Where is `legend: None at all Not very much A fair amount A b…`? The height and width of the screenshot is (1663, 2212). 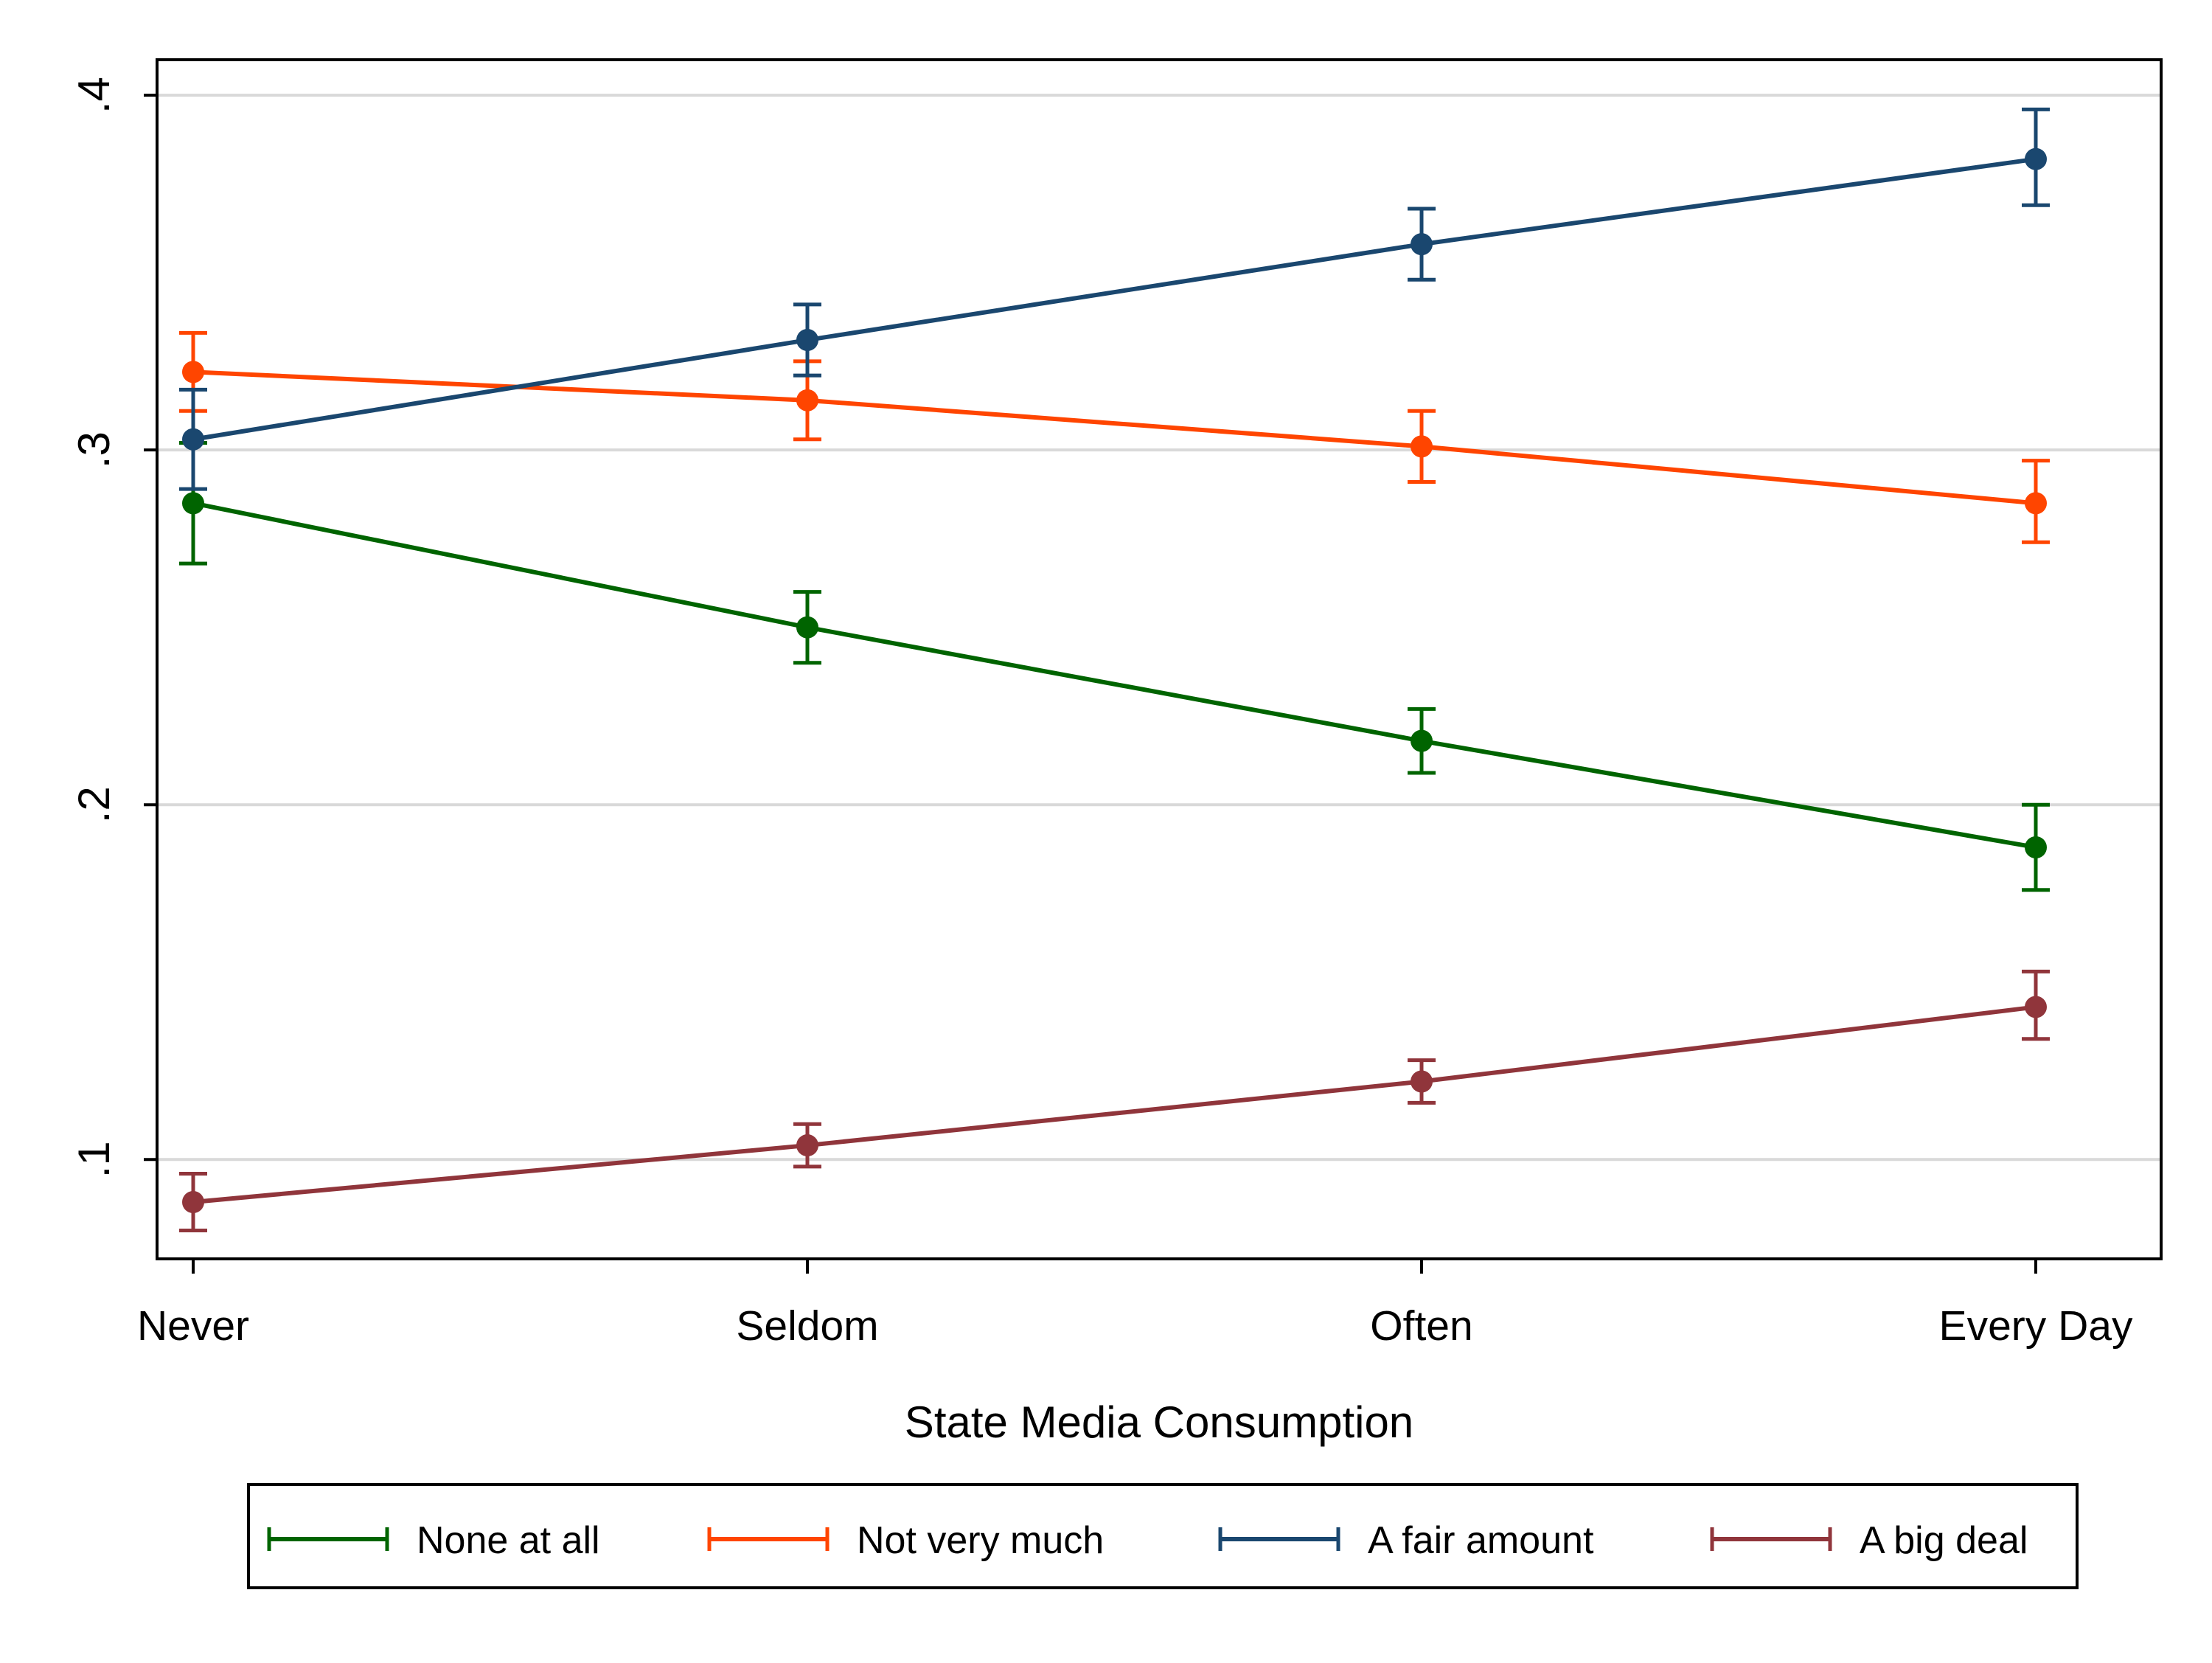 legend: None at all Not very much A fair amount A b… is located at coordinates (1163, 1536).